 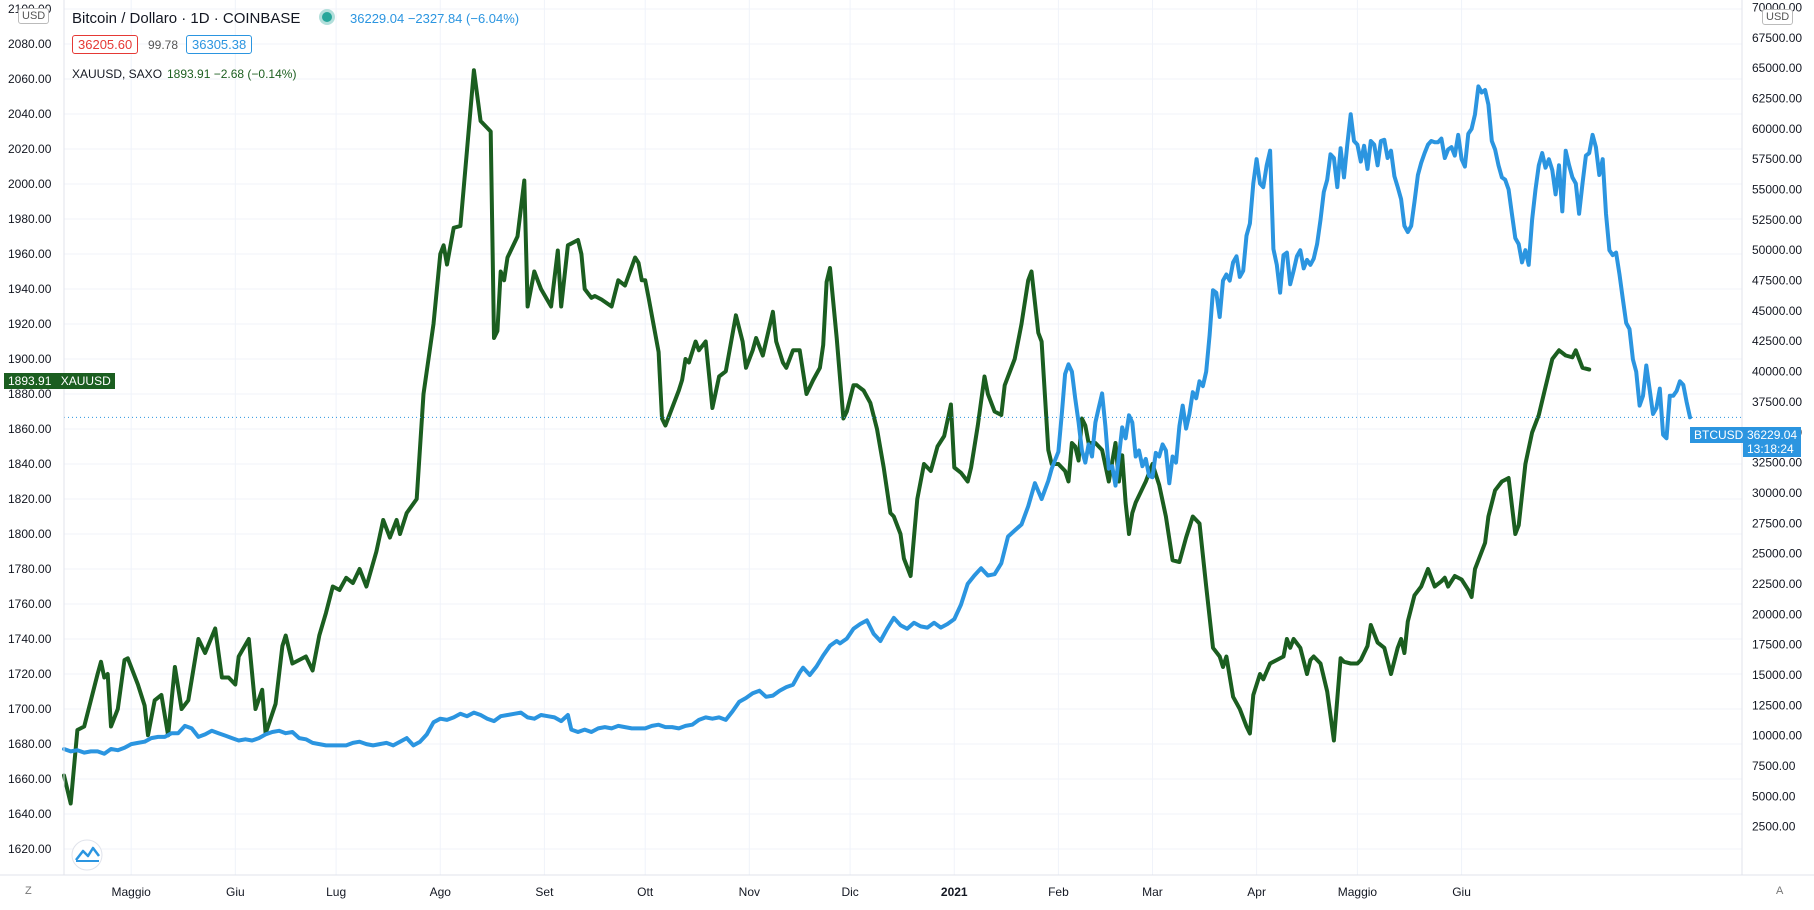 I want to click on left-tick-label: 1860.00, so click(x=30, y=429).